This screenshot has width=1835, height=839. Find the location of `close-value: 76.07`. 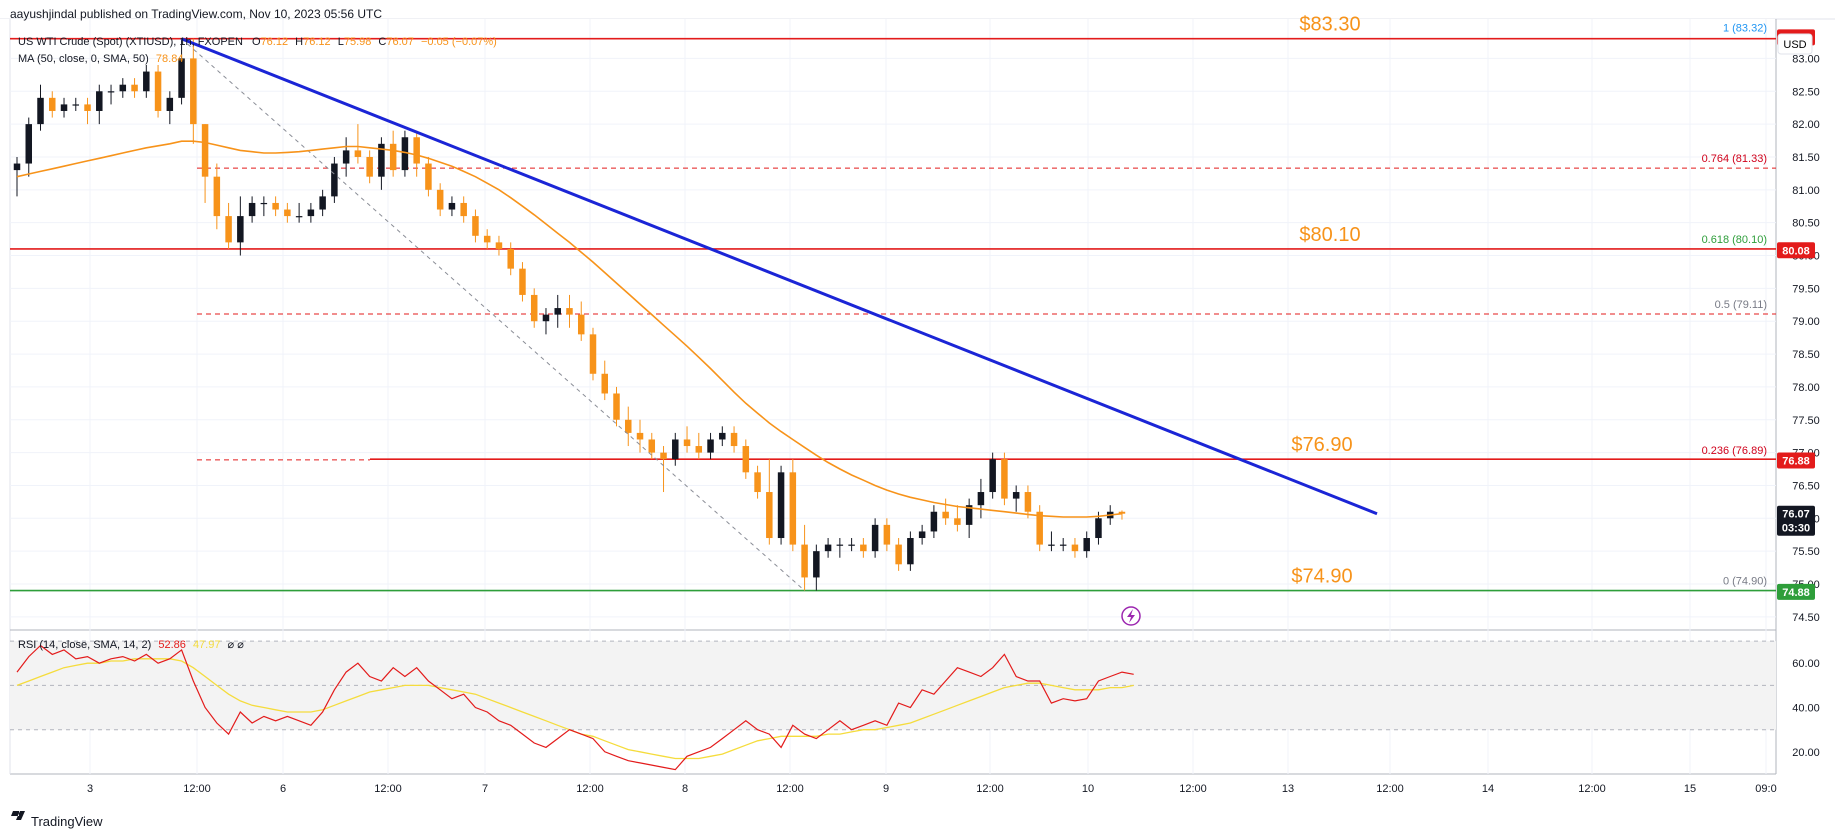

close-value: 76.07 is located at coordinates (400, 42).